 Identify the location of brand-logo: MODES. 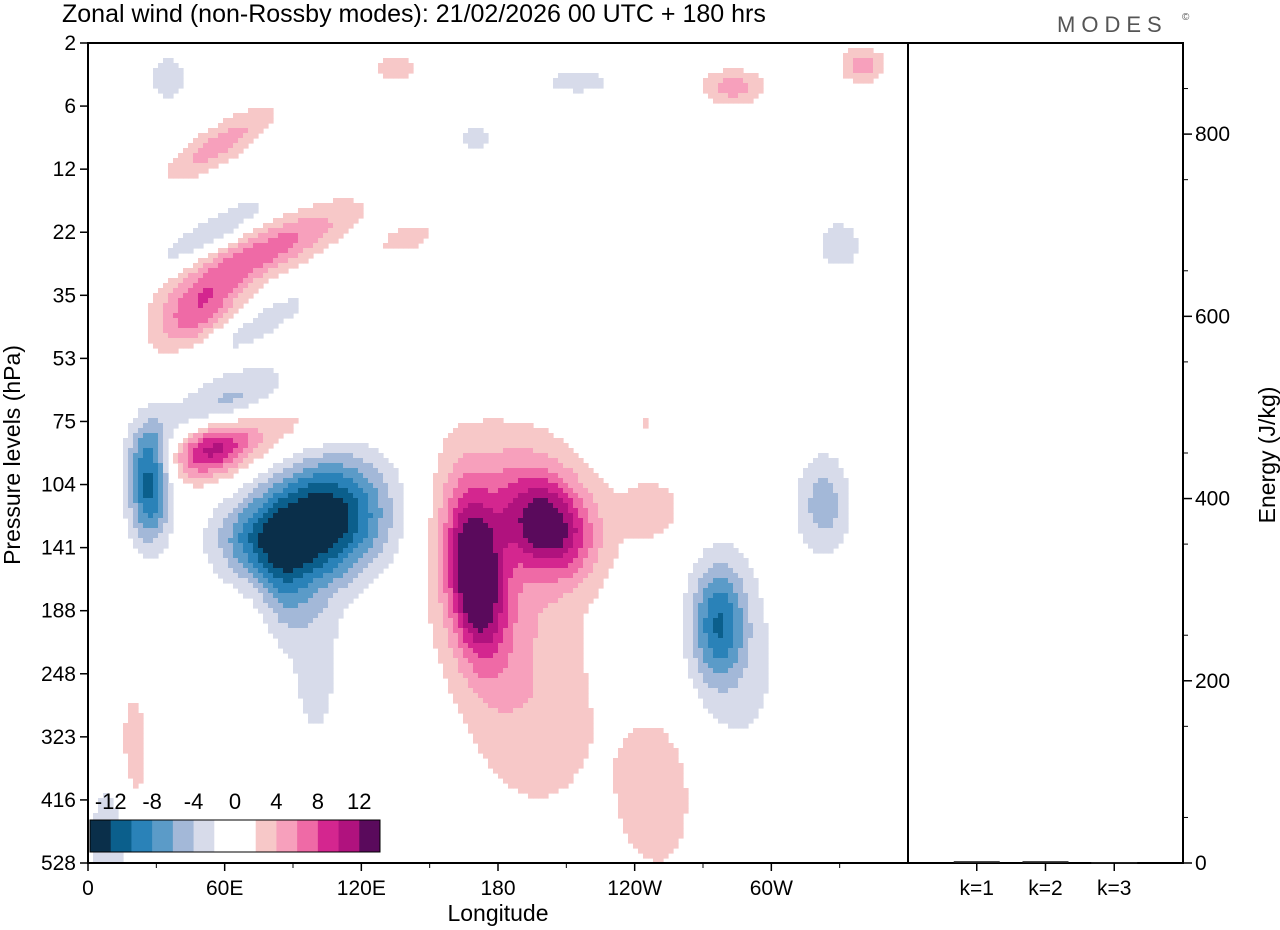
(1112, 24).